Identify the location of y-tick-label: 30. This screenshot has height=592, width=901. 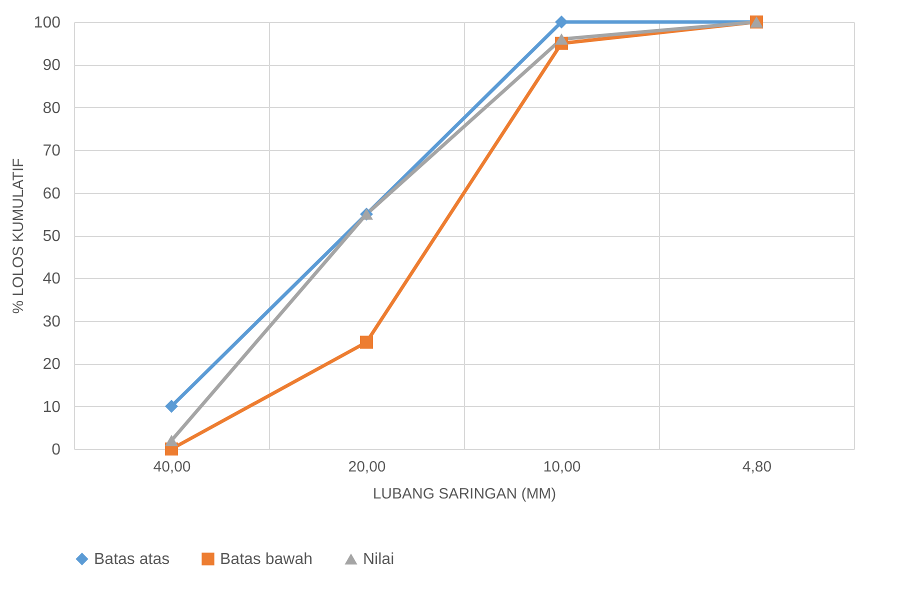
(51, 321).